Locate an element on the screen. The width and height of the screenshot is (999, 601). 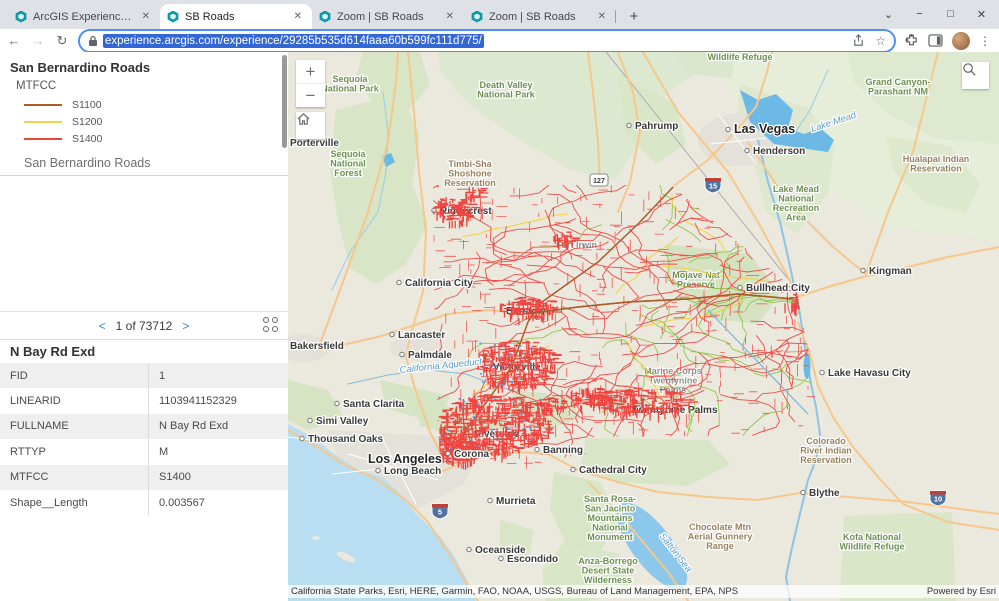
shield-number: 127 is located at coordinates (599, 181).